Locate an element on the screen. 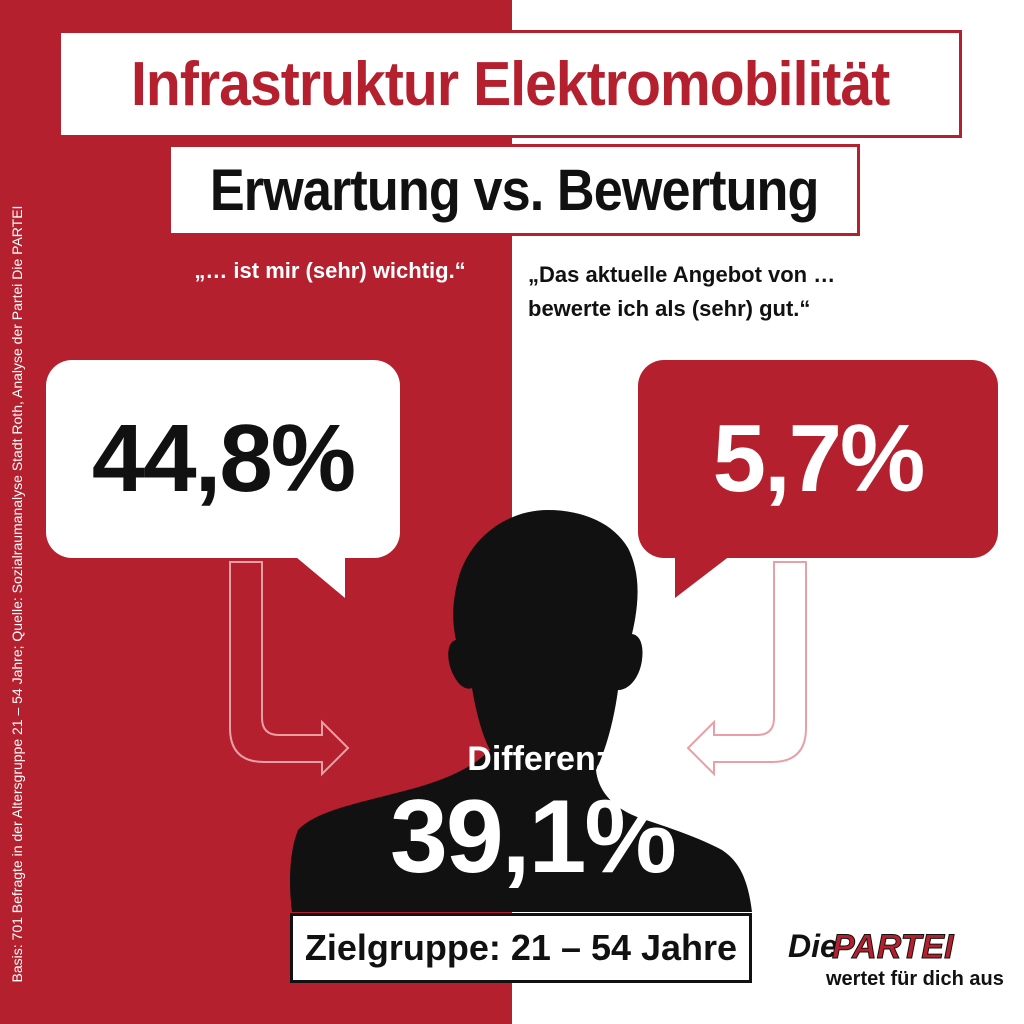 The width and height of the screenshot is (1024, 1024). target-group-label: Zielgruppe: 21 – 54 Jahre is located at coordinates (521, 947).